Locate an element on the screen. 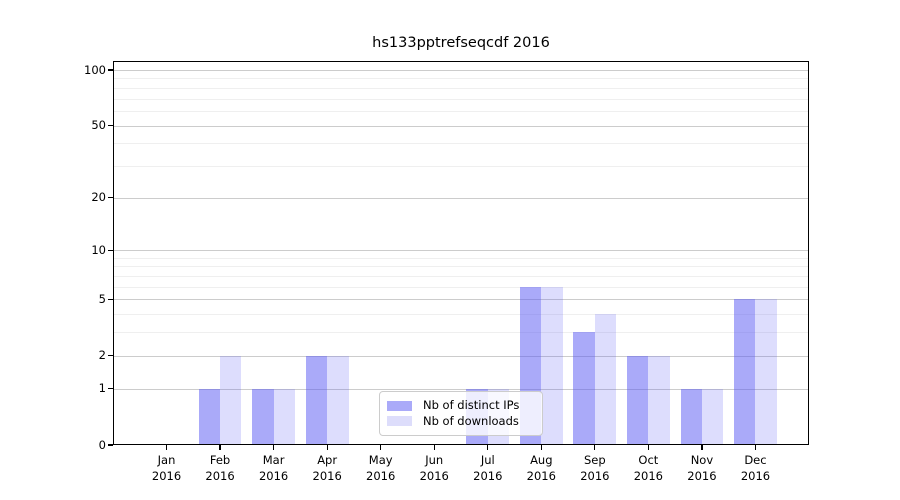 This screenshot has width=900, height=500. x-tick-label: Oct 2016 is located at coordinates (648, 468).